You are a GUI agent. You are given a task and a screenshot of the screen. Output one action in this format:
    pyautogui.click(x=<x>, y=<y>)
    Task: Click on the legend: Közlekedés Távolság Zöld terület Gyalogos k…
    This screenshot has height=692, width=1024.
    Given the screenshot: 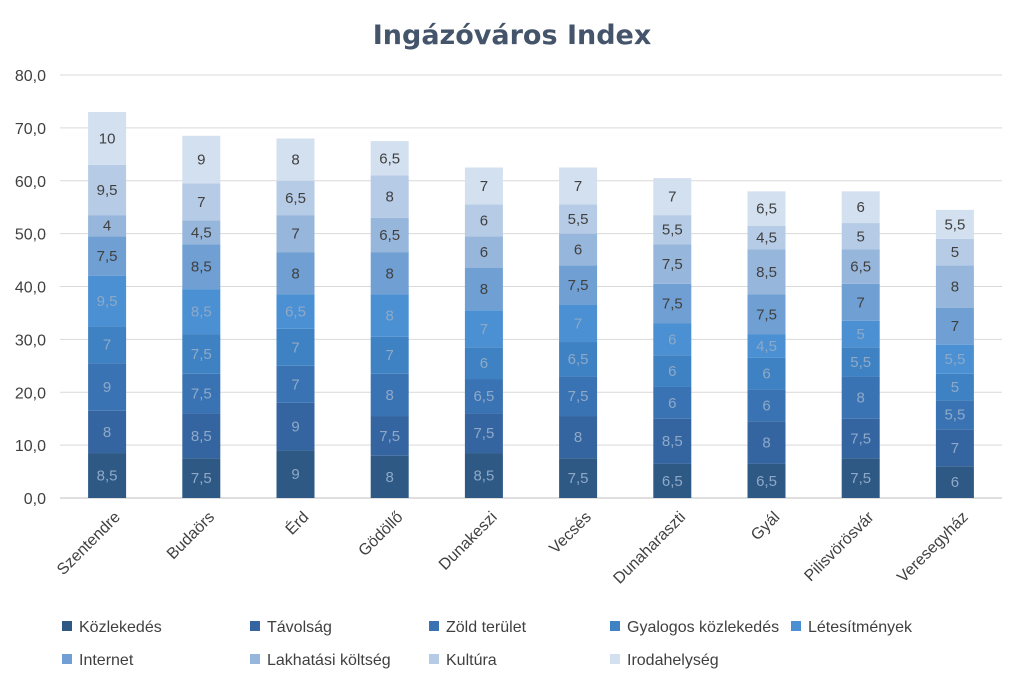 What is the action you would take?
    pyautogui.click(x=487, y=644)
    